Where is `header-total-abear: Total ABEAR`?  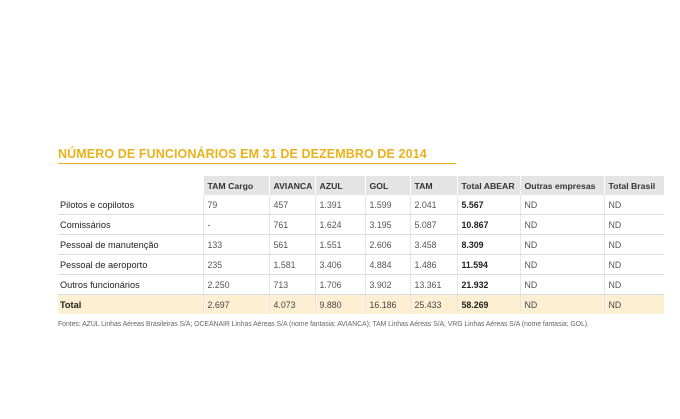
header-total-abear: Total ABEAR is located at coordinates (488, 185).